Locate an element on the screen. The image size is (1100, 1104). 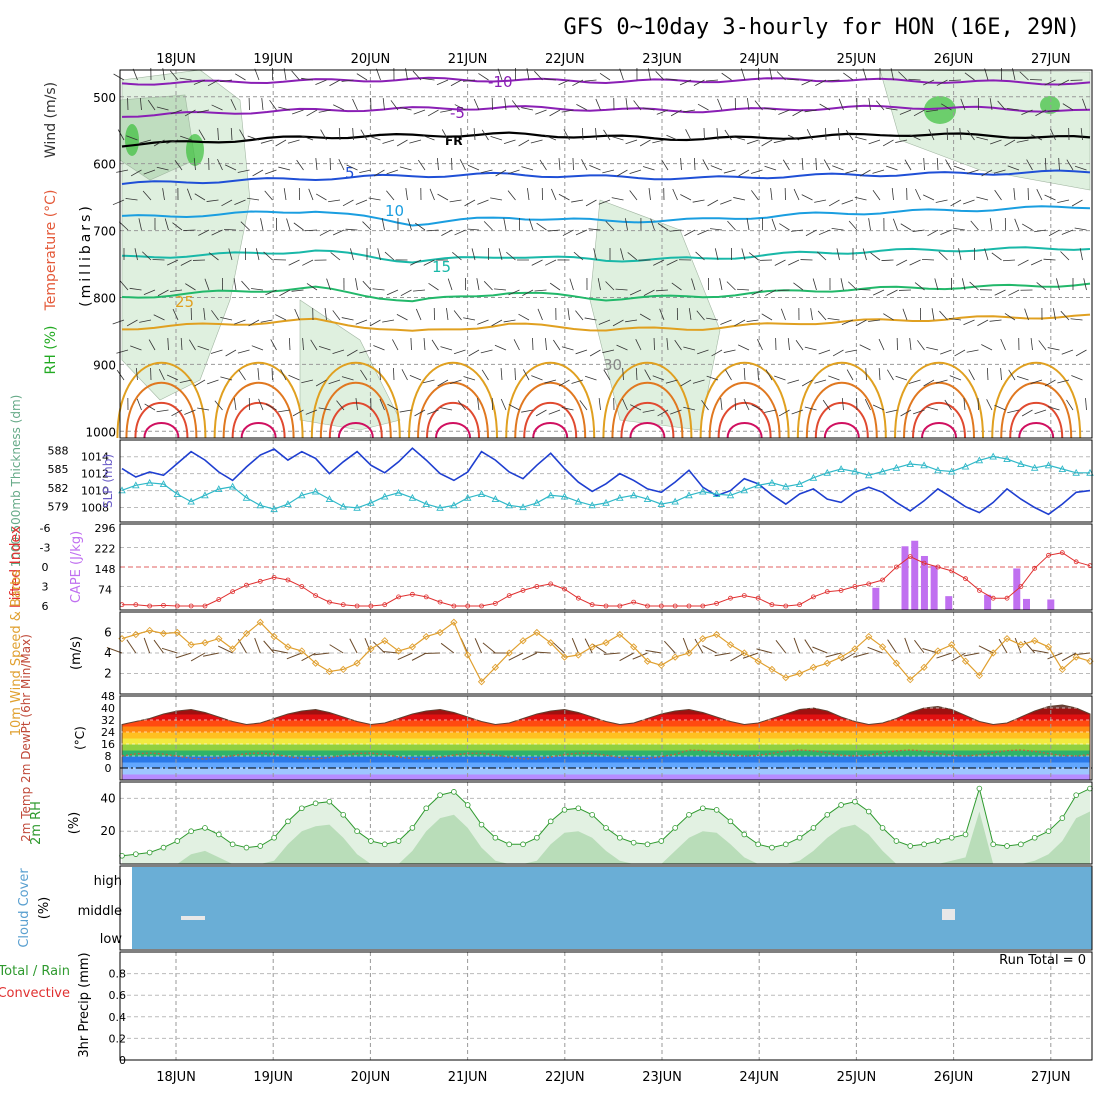
wind-speed-line is located at coordinates (606, 651).